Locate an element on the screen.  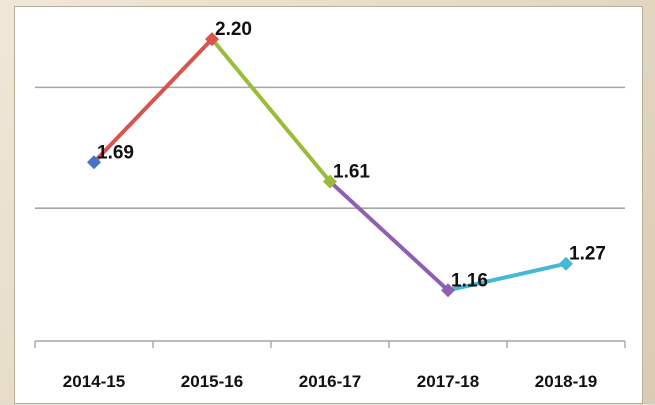
x-tick-label: 2016-17 is located at coordinates (330, 381).